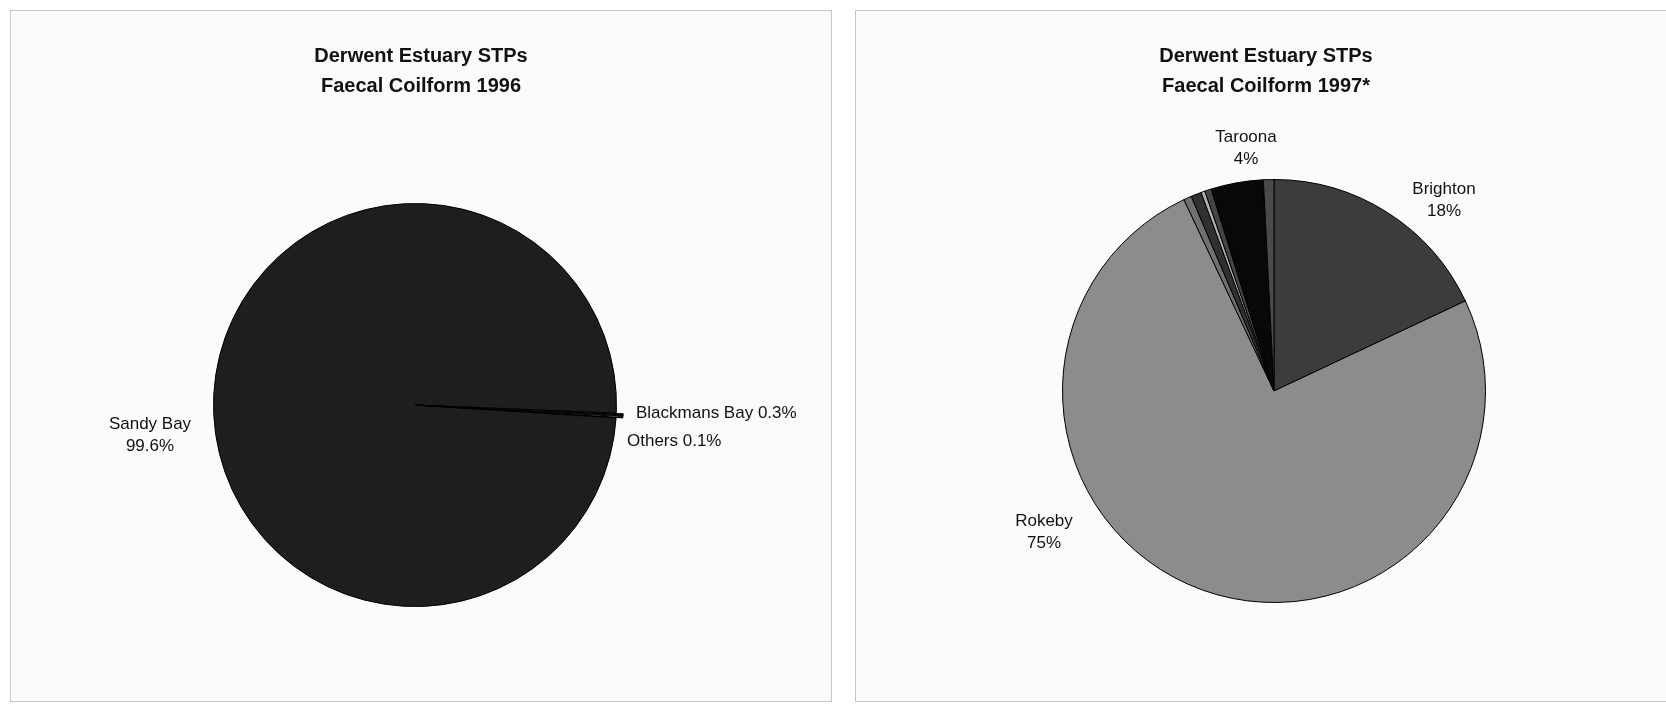 The height and width of the screenshot is (708, 1666). I want to click on chart-title: Derwent Estuary STPs Faecal Coilform 1996, so click(421, 69).